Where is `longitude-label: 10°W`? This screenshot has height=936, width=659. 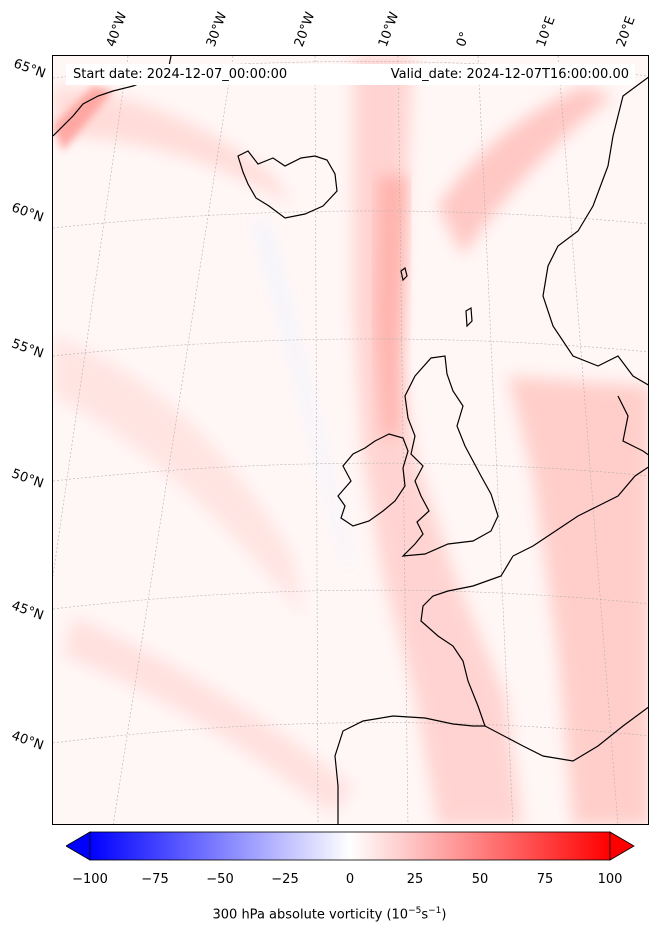
longitude-label: 10°W is located at coordinates (389, 29).